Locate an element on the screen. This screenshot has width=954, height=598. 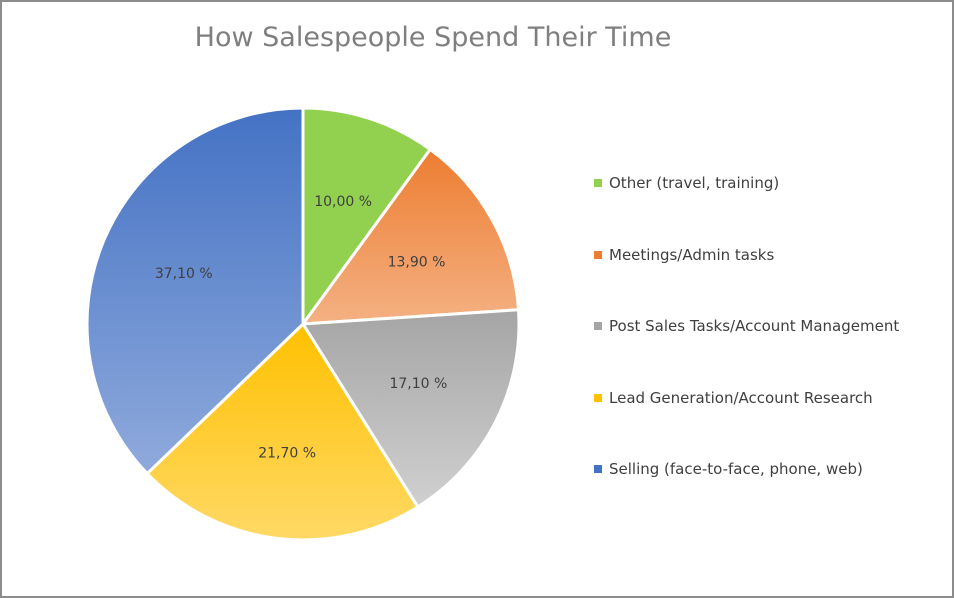
legend-item-5: Selling (face-to-face, phone, web) is located at coordinates (728, 469).